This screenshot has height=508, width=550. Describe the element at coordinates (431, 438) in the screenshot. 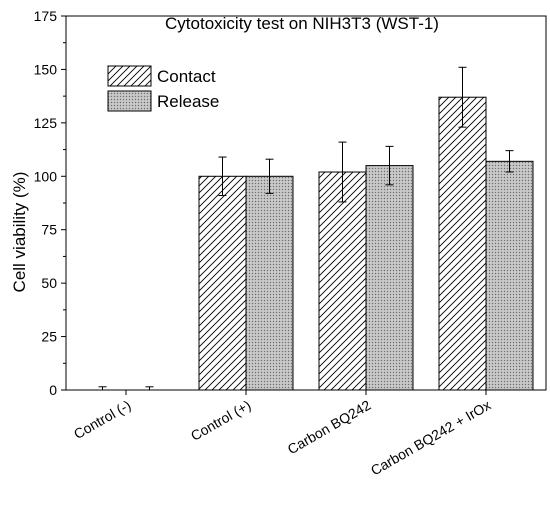

I see `x-tick-label: Carbon BQ242 + IrOx` at that location.